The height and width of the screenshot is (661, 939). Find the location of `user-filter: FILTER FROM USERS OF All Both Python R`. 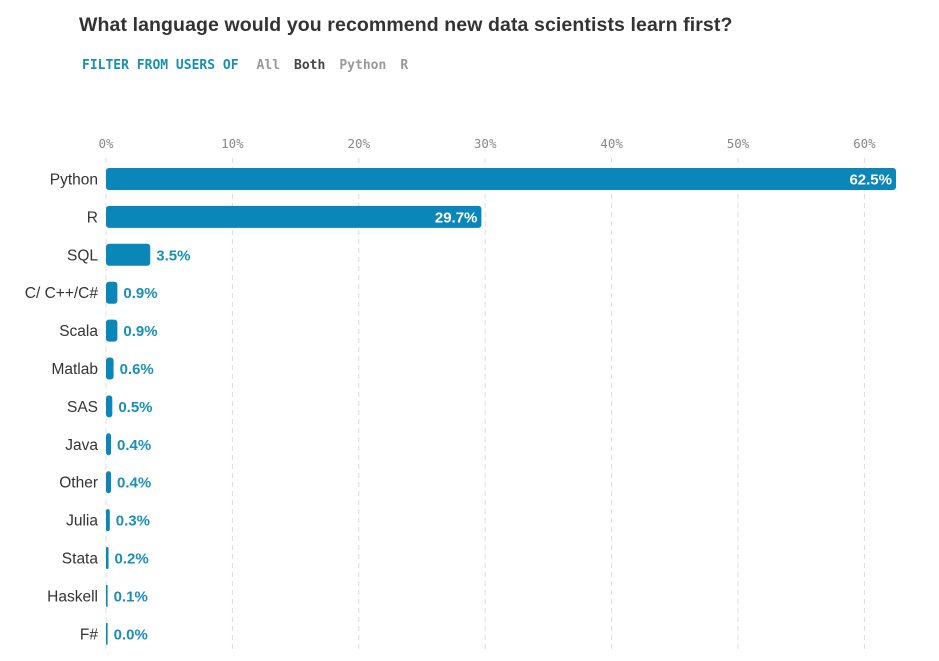

user-filter: FILTER FROM USERS OF All Both Python R is located at coordinates (252, 65).